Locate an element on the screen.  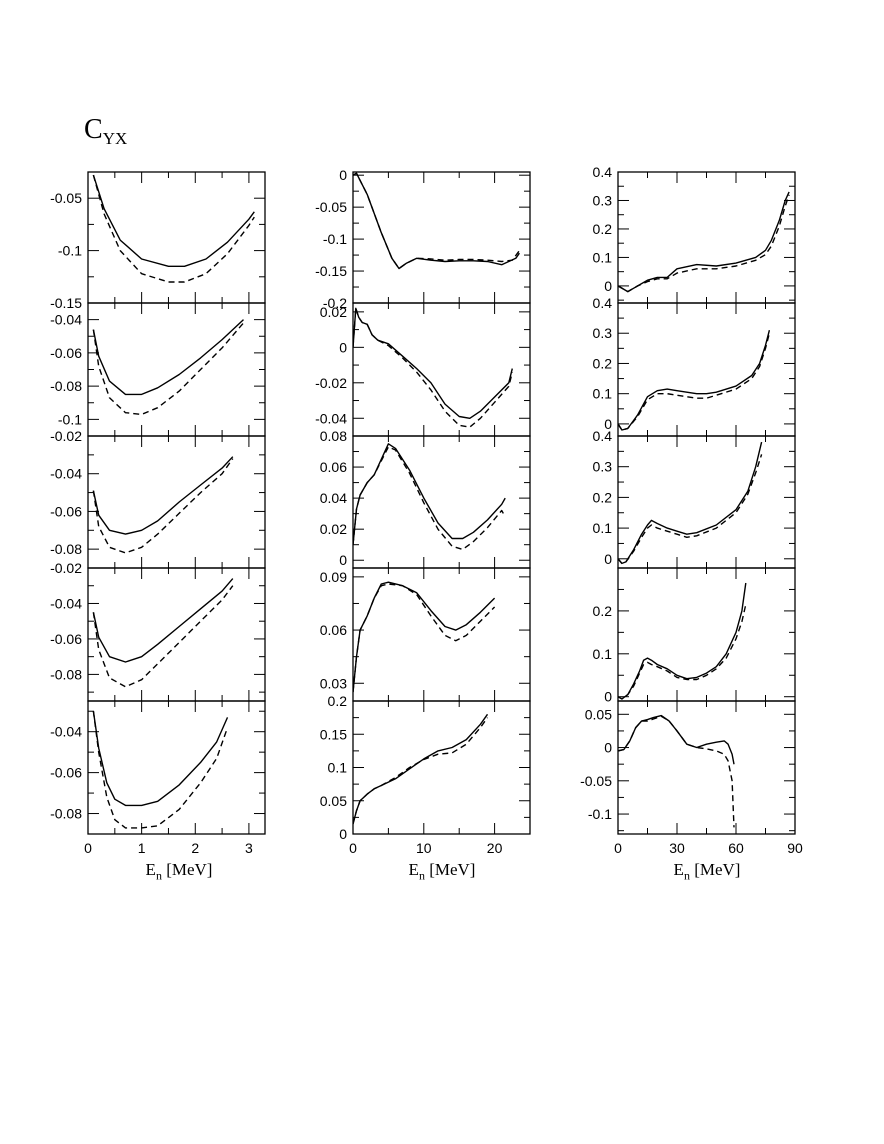
panel-r2-c0: -0.02 -0.04 -0.06 -0.08 is located at coordinates (158, 498).